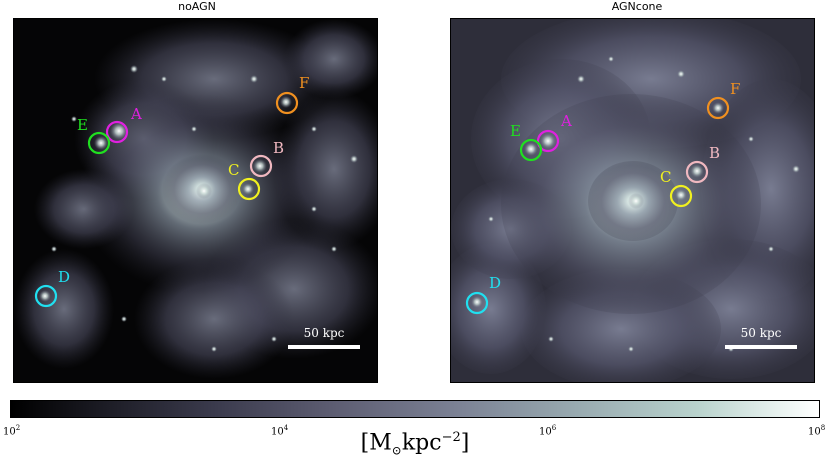 The image size is (830, 466). What do you see at coordinates (415, 409) in the screenshot?
I see `colorbar` at bounding box center [415, 409].